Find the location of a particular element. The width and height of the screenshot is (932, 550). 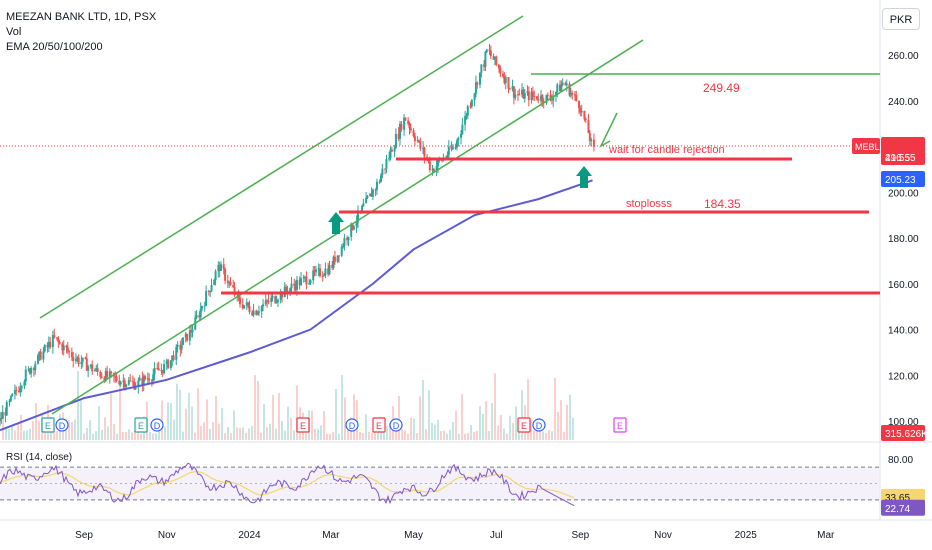

symbol-badge-bg is located at coordinates (866, 146).